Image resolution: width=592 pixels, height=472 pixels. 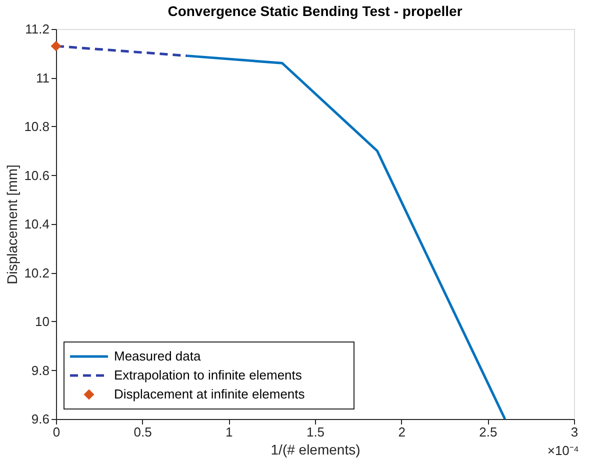 I want to click on y-tick-label: 10.4, so click(x=37, y=224).